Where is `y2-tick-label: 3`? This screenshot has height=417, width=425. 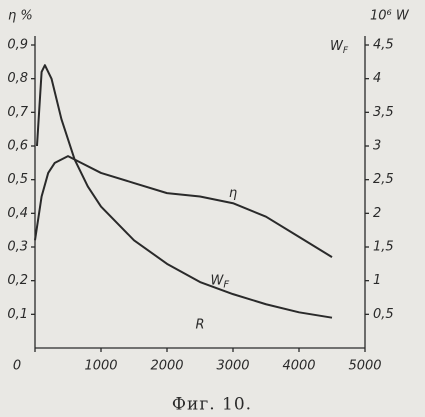
y2-tick-label: 3 is located at coordinates (377, 146).